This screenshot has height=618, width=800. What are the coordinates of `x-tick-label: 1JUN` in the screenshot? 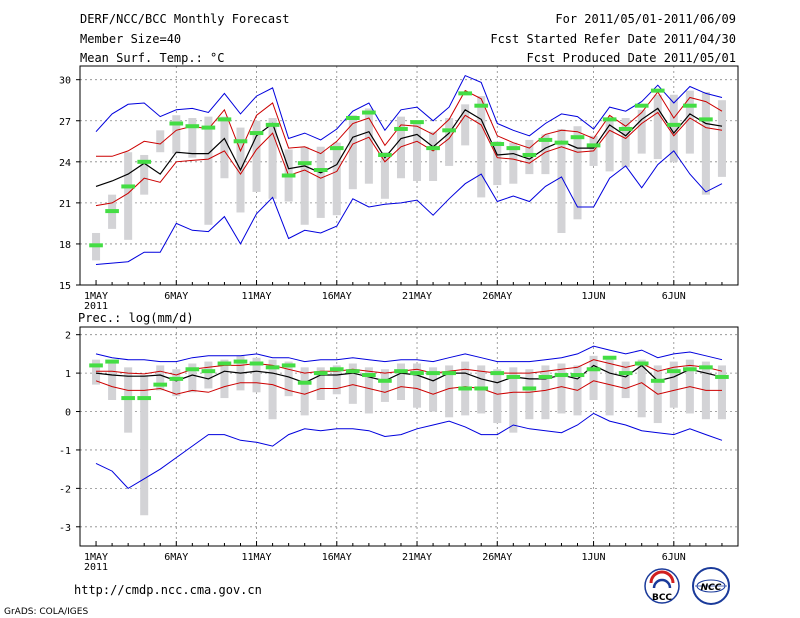 It's located at (594, 557).